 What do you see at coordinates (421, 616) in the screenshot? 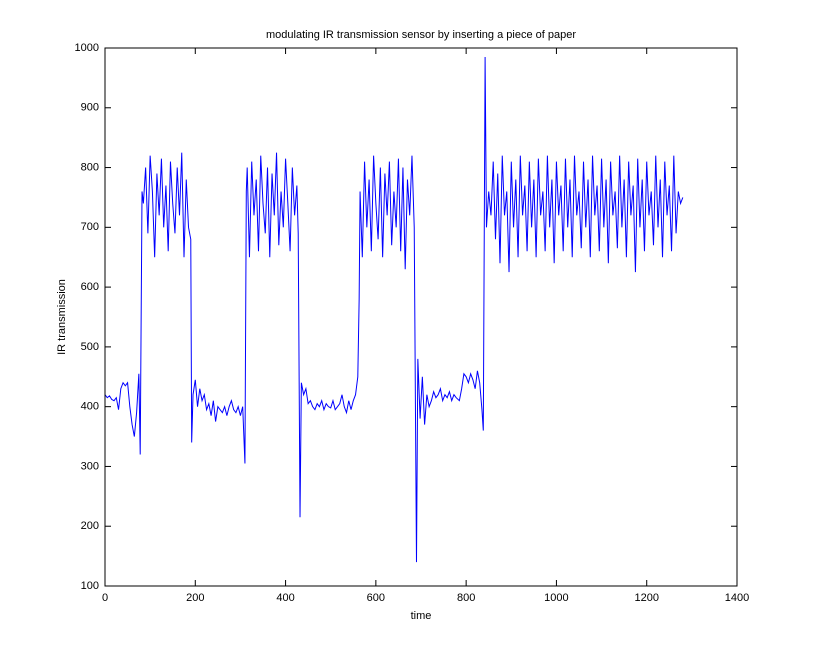
I see `x-axis-label: time` at bounding box center [421, 616].